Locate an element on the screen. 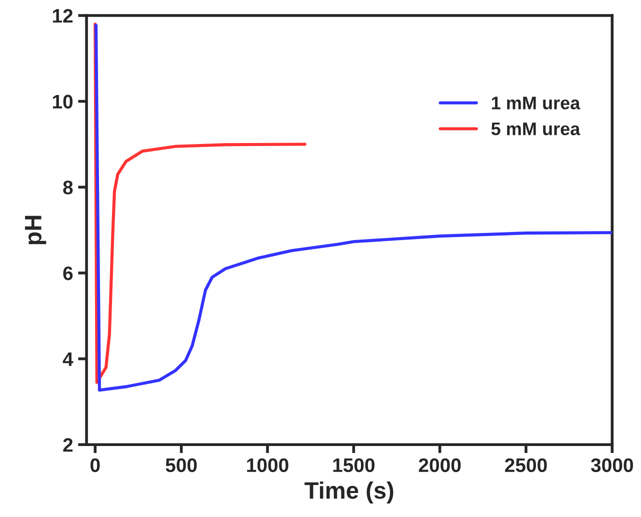 The height and width of the screenshot is (517, 641). x-tick-label: 500 is located at coordinates (181, 465).